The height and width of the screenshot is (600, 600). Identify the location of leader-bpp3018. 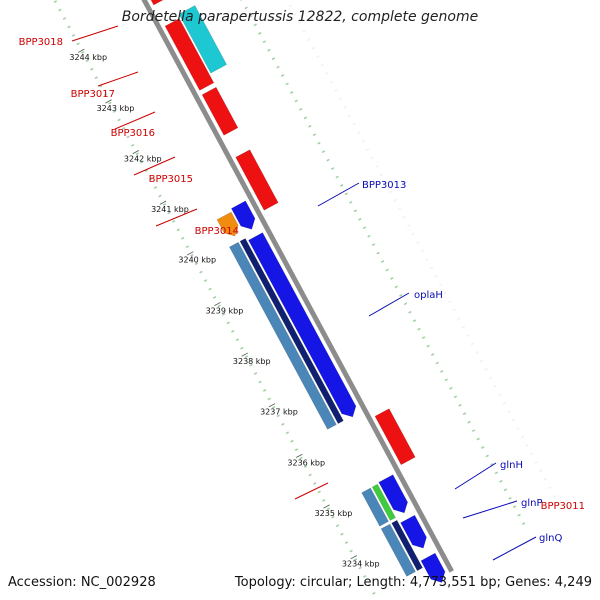
(95, 33).